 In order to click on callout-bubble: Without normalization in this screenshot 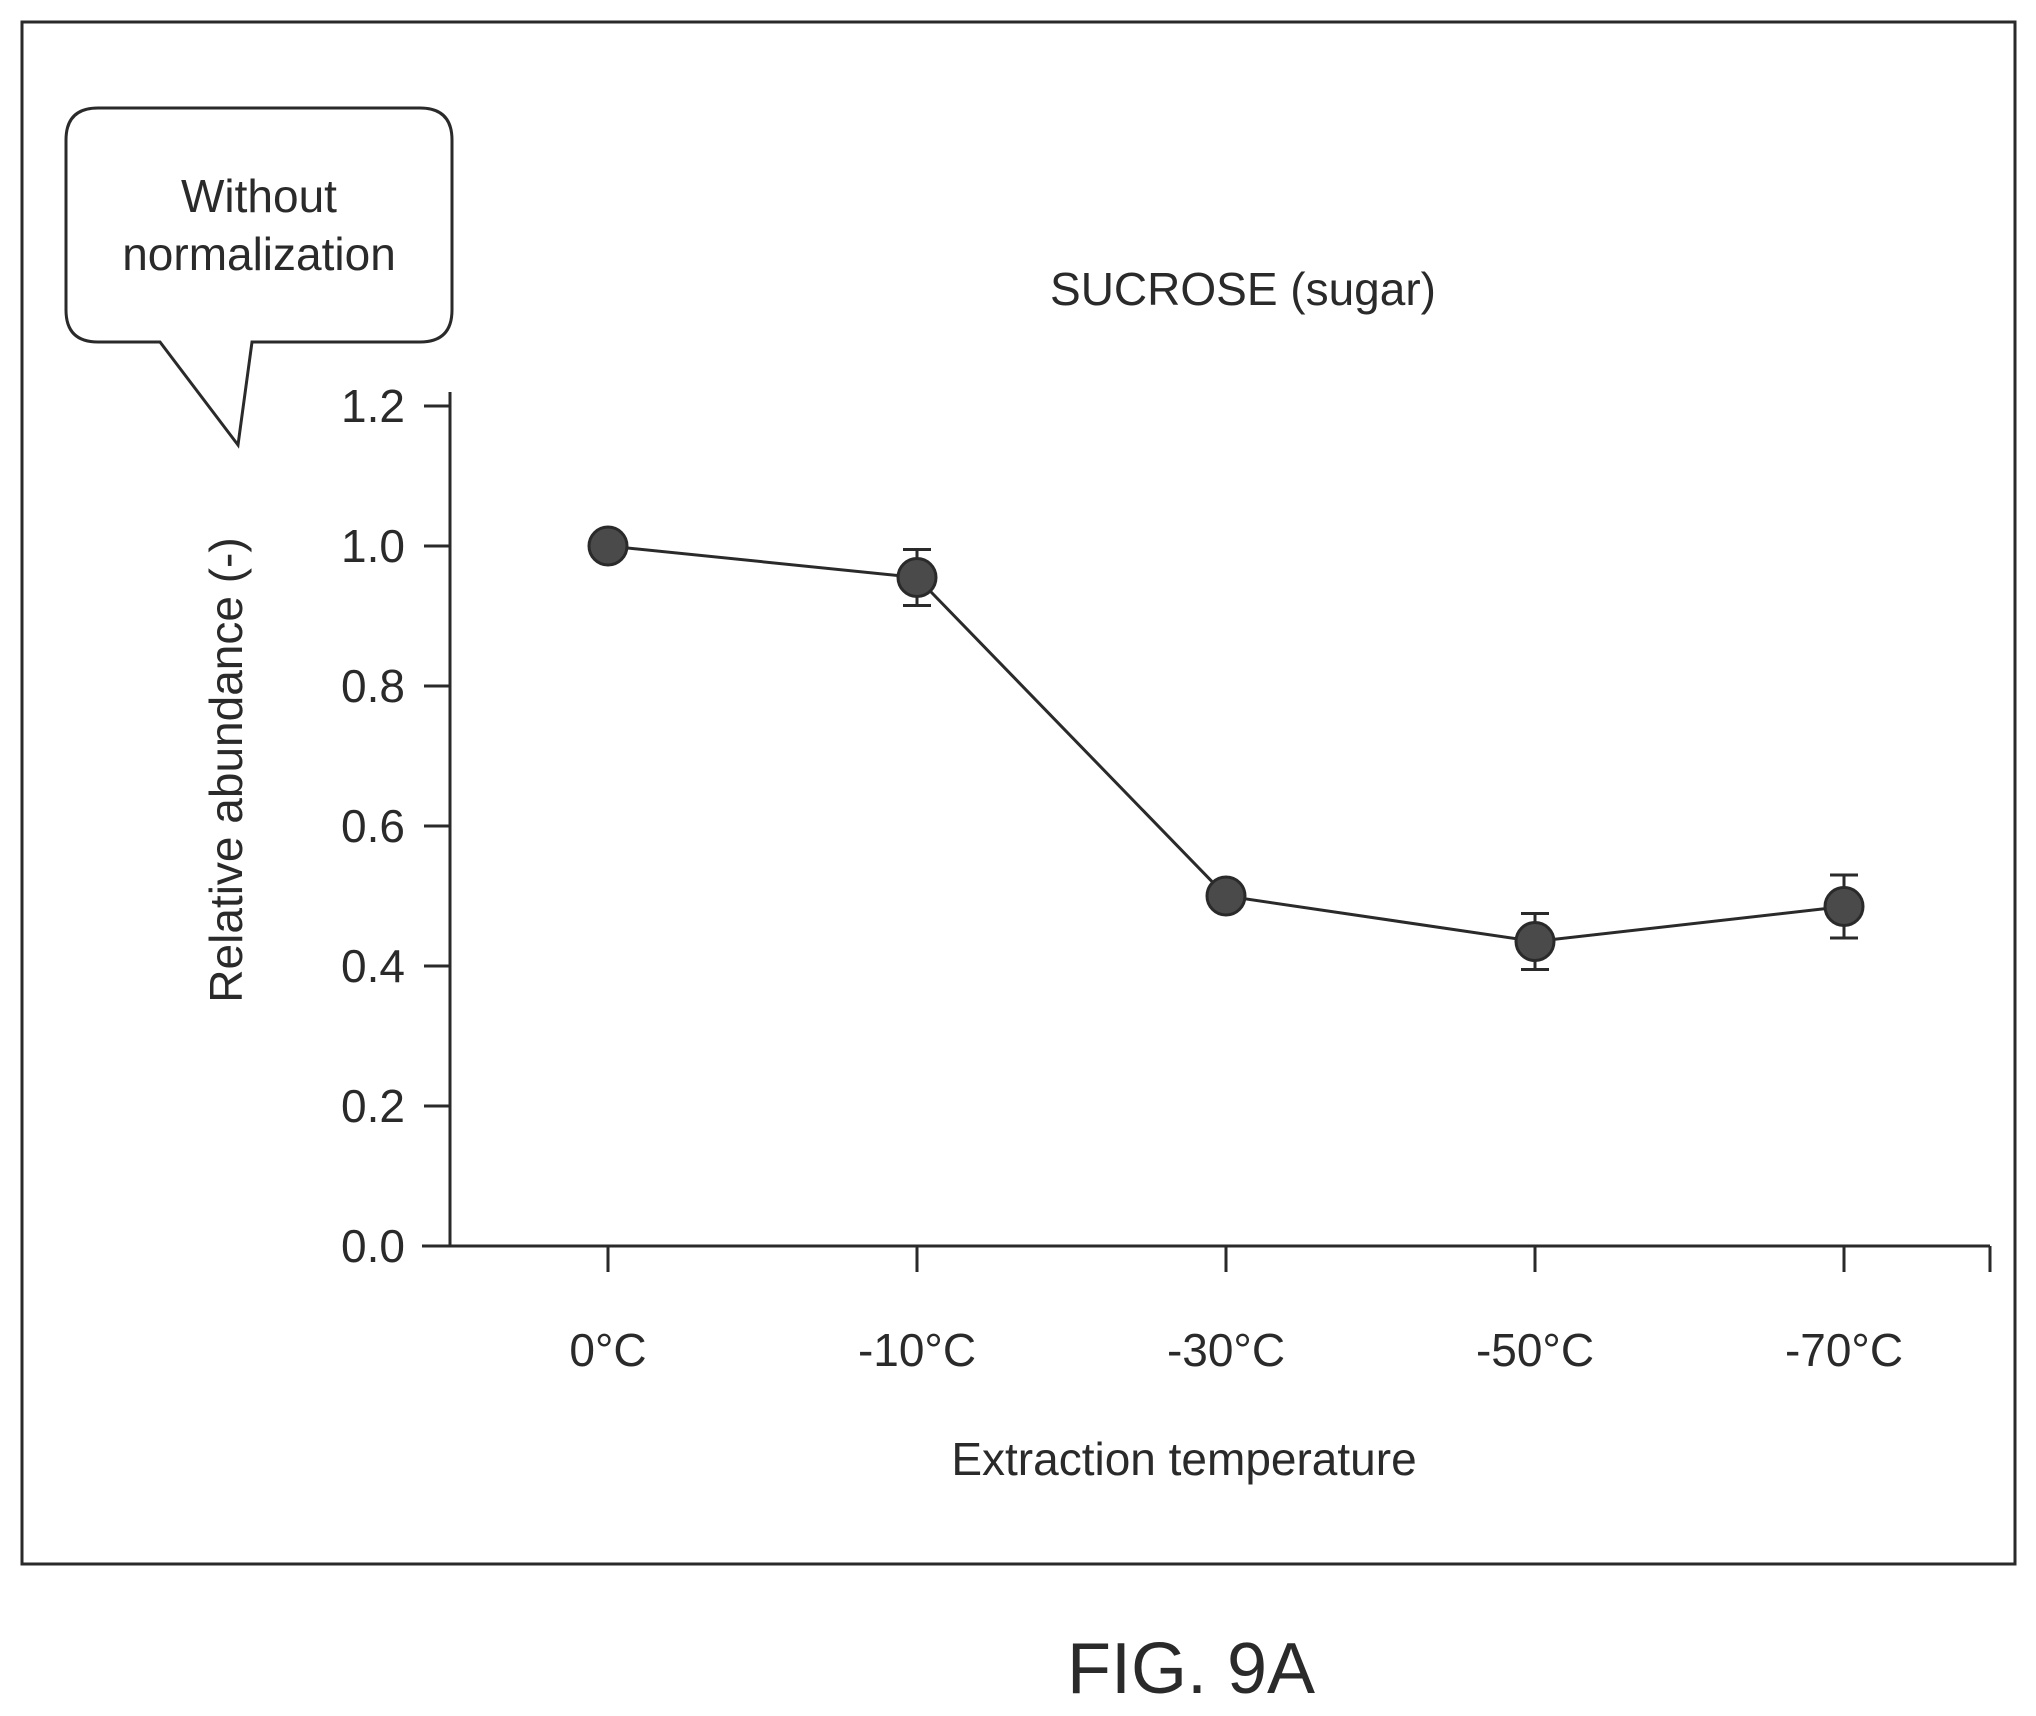, I will do `click(259, 277)`.